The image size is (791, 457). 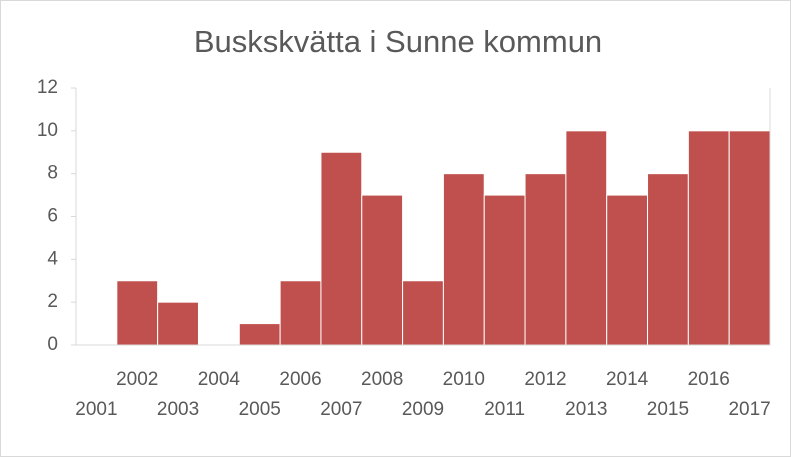 I want to click on y-tick-label: 10, so click(x=47, y=130).